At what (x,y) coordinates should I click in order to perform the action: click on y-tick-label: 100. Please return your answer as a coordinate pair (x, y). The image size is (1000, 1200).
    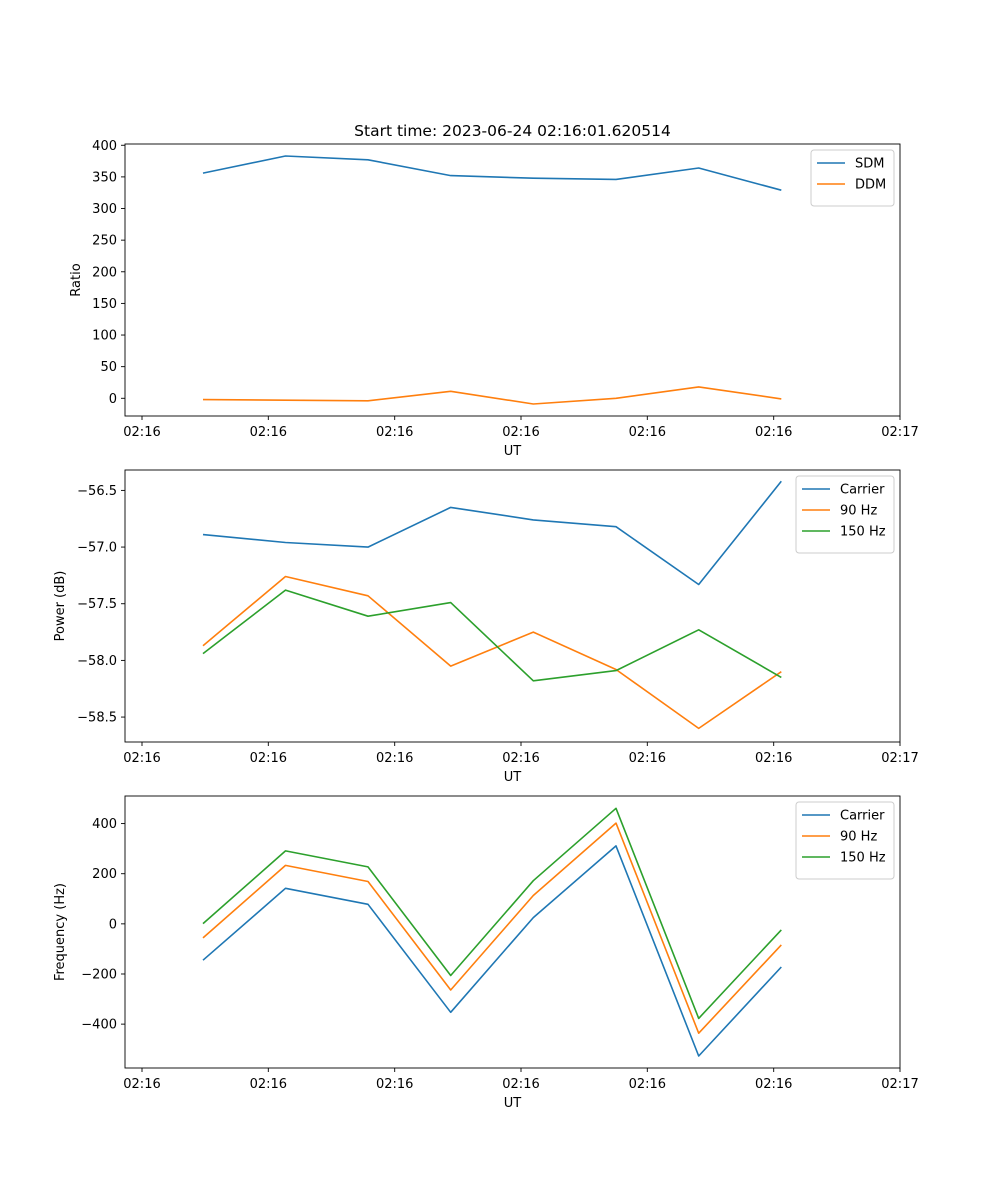
    Looking at the image, I should click on (104, 336).